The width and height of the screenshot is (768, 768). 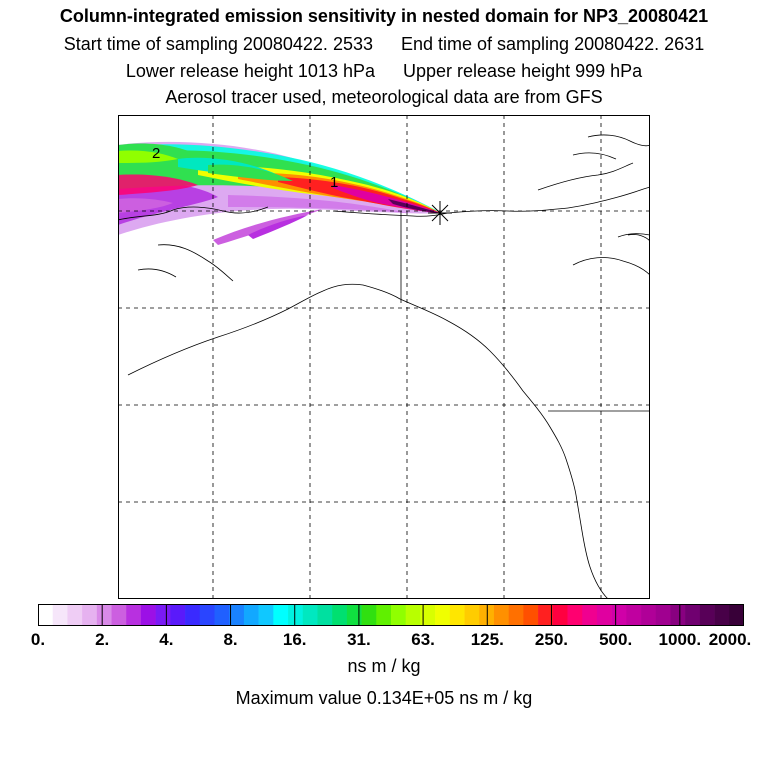 What do you see at coordinates (680, 639) in the screenshot?
I see `colorbar-tick-label: 1000.` at bounding box center [680, 639].